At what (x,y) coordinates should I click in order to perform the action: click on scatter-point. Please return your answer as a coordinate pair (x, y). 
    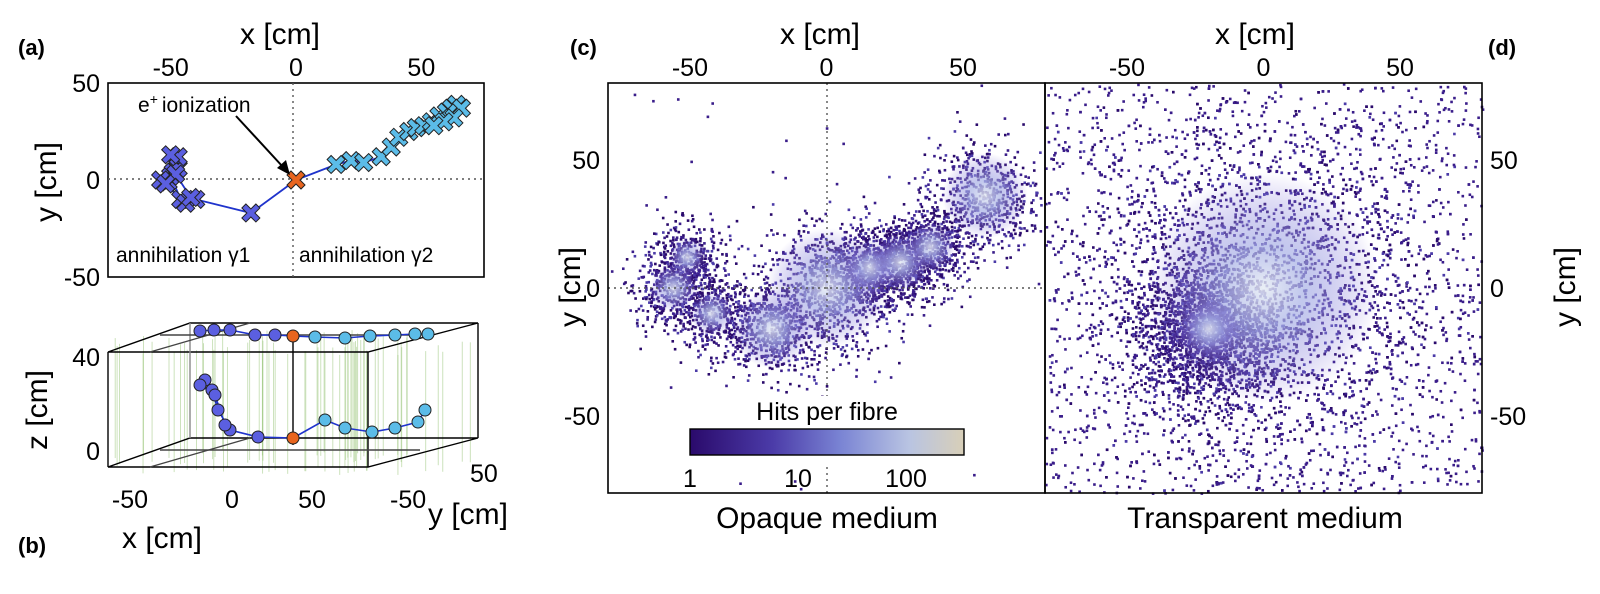
    Looking at the image, I should click on (251, 213).